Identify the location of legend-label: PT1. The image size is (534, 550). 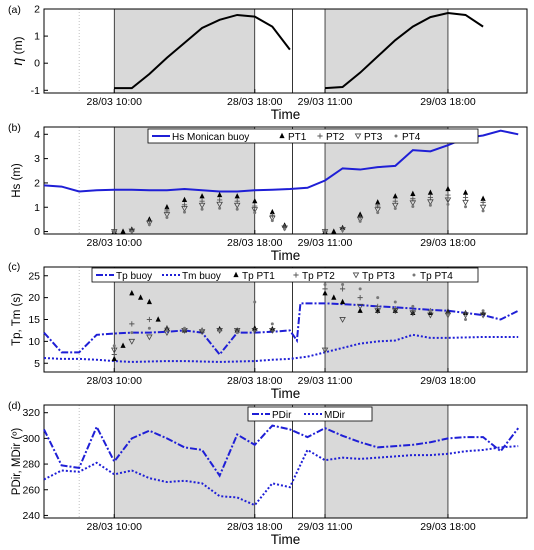
(297, 137).